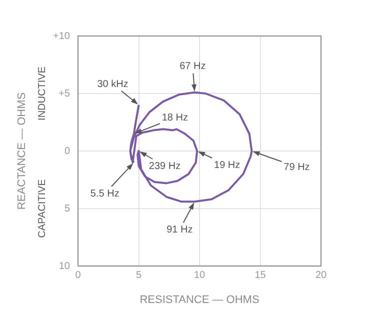 Image resolution: width=377 pixels, height=323 pixels. I want to click on annotation: 91 Hz, so click(179, 230).